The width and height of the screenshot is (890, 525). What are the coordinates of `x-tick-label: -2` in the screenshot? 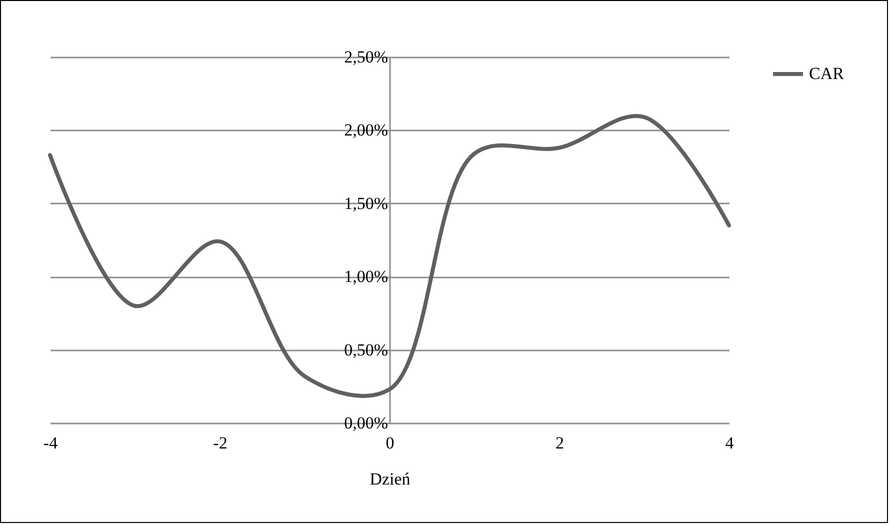 It's located at (220, 443).